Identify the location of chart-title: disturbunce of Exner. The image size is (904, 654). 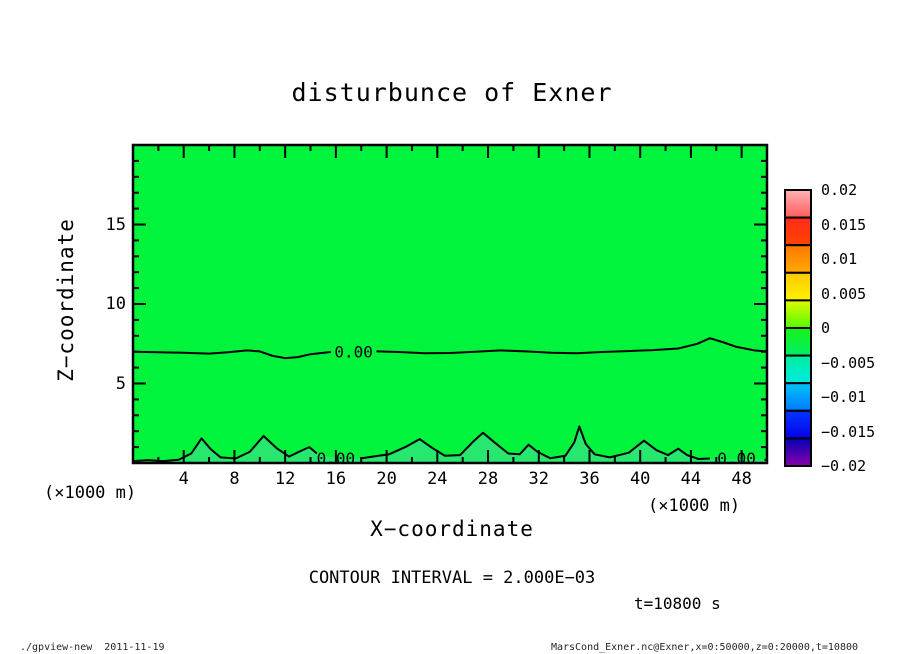
(452, 92).